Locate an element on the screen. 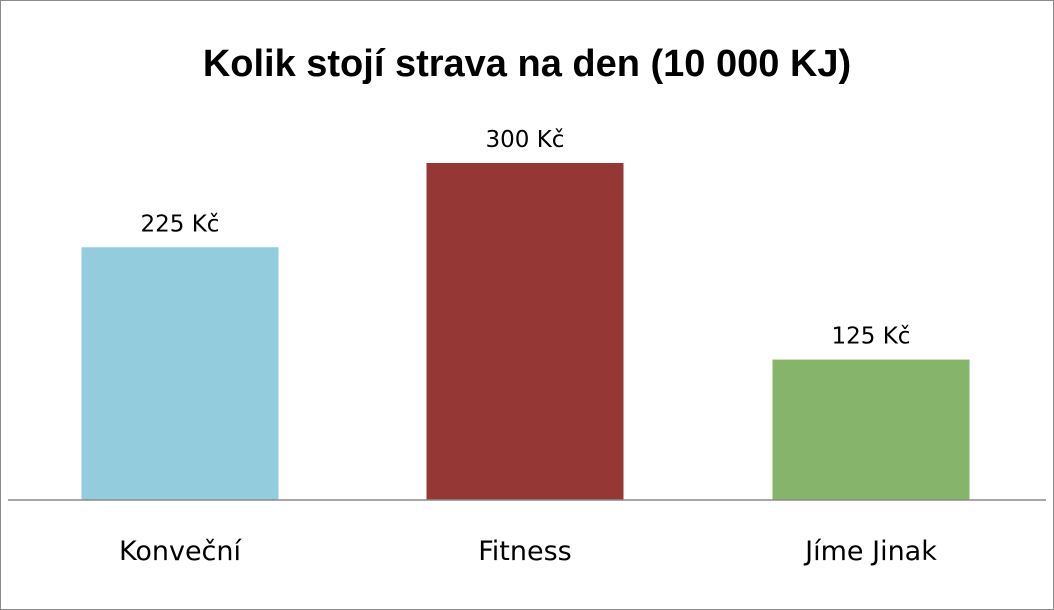  category-label-2: Fitness is located at coordinates (525, 551).